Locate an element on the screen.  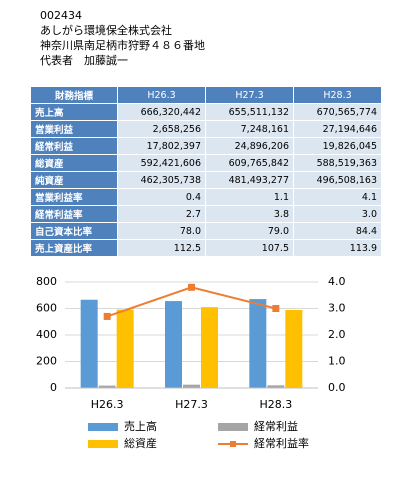
table-cell: 112.5 is located at coordinates (161, 248).